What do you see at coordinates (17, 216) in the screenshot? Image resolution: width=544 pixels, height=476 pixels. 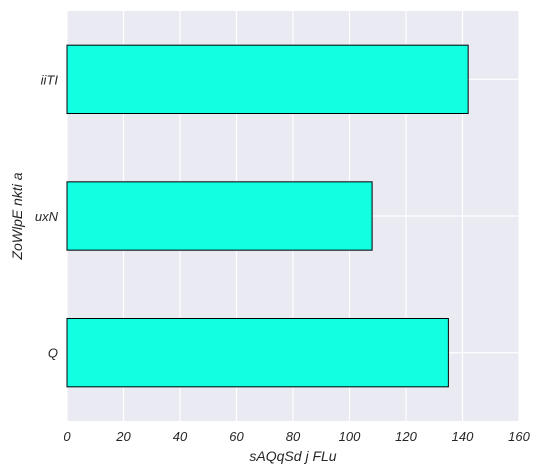 I see `y-axis-label: ZoWlpE nkti a` at bounding box center [17, 216].